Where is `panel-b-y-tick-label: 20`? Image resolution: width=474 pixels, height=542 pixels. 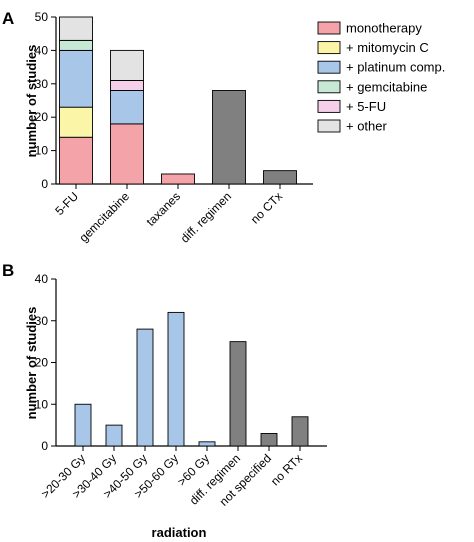 panel-b-y-tick-label: 20 is located at coordinates (42, 363).